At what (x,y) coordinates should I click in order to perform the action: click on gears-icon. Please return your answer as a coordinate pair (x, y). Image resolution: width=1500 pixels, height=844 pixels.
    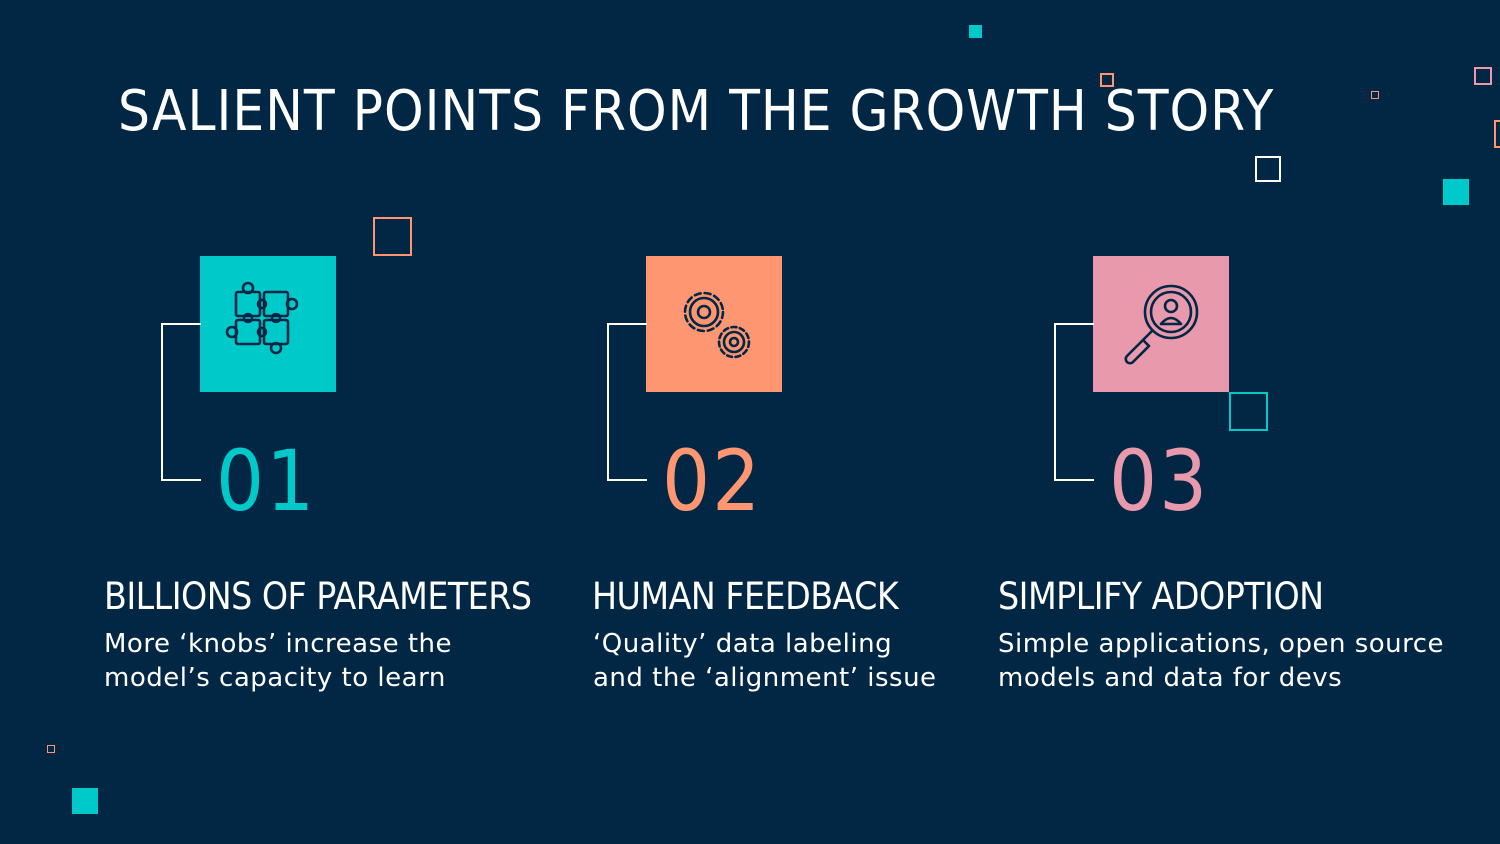
    Looking at the image, I should click on (717, 325).